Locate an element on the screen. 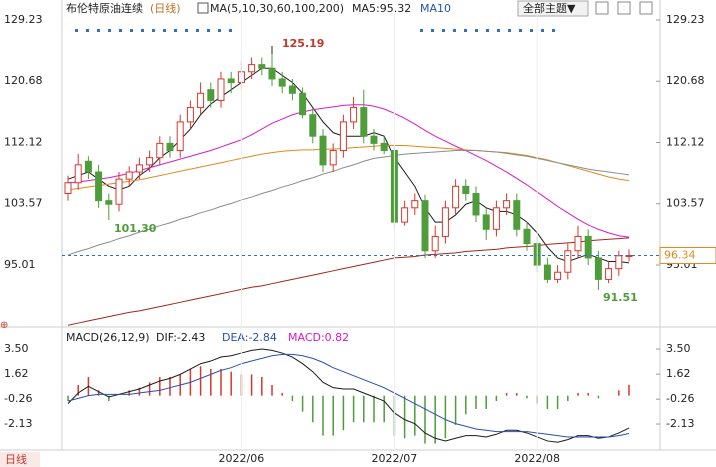  x-tick-label: 2022/06 is located at coordinates (242, 458).